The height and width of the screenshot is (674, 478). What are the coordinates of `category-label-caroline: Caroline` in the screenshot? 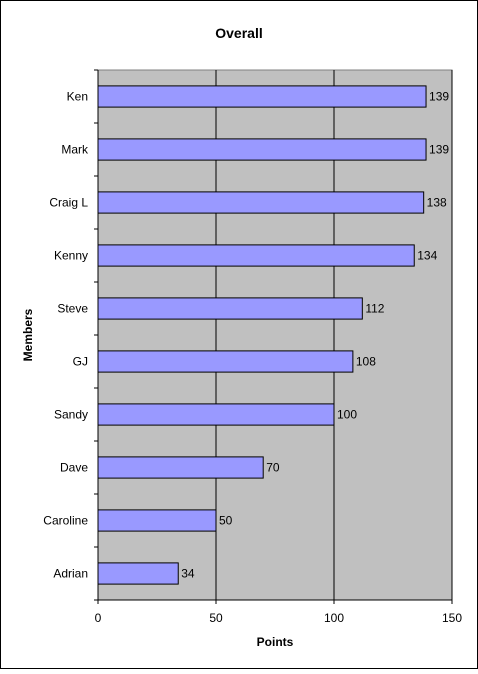 It's located at (65, 521).